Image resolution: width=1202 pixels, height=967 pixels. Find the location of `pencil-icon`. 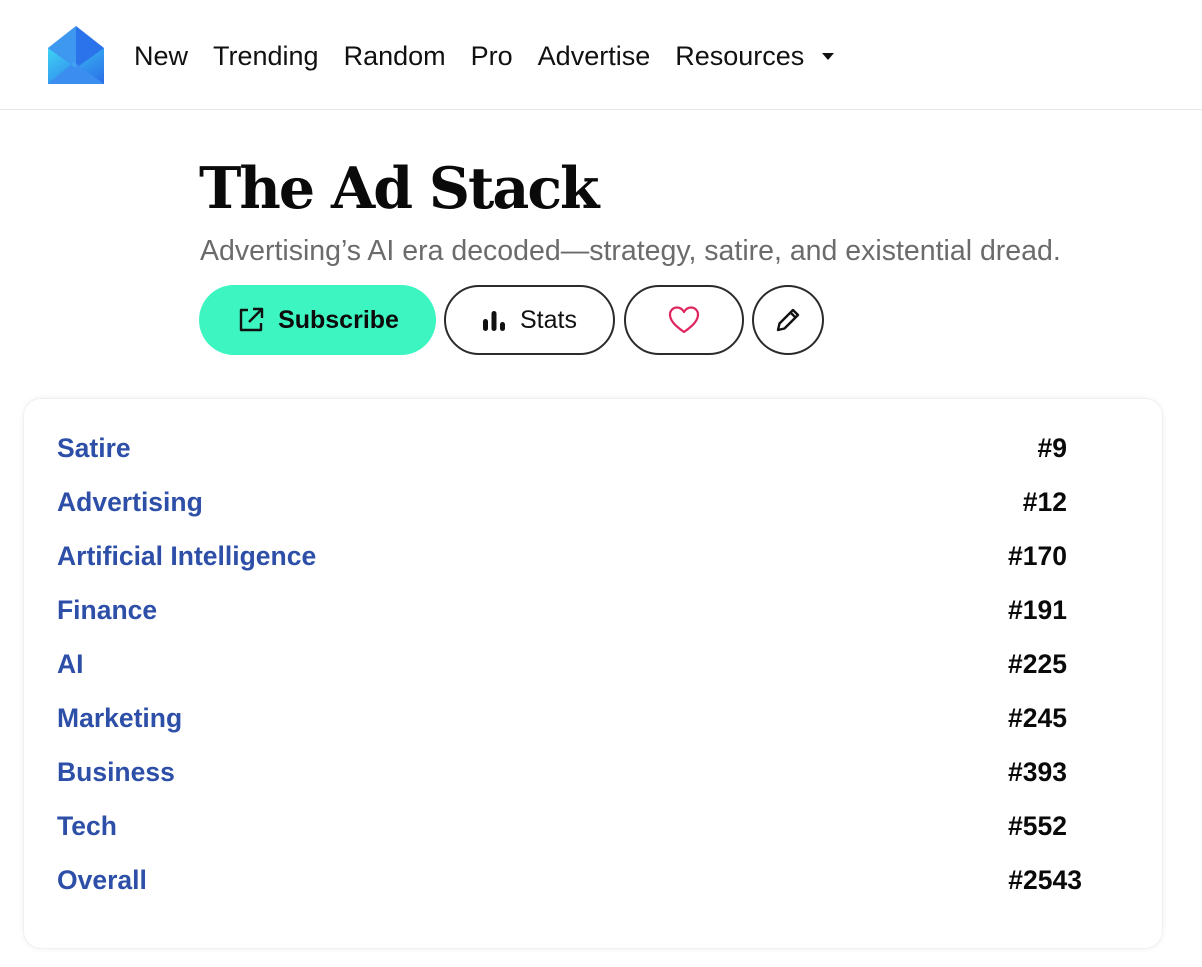

pencil-icon is located at coordinates (788, 320).